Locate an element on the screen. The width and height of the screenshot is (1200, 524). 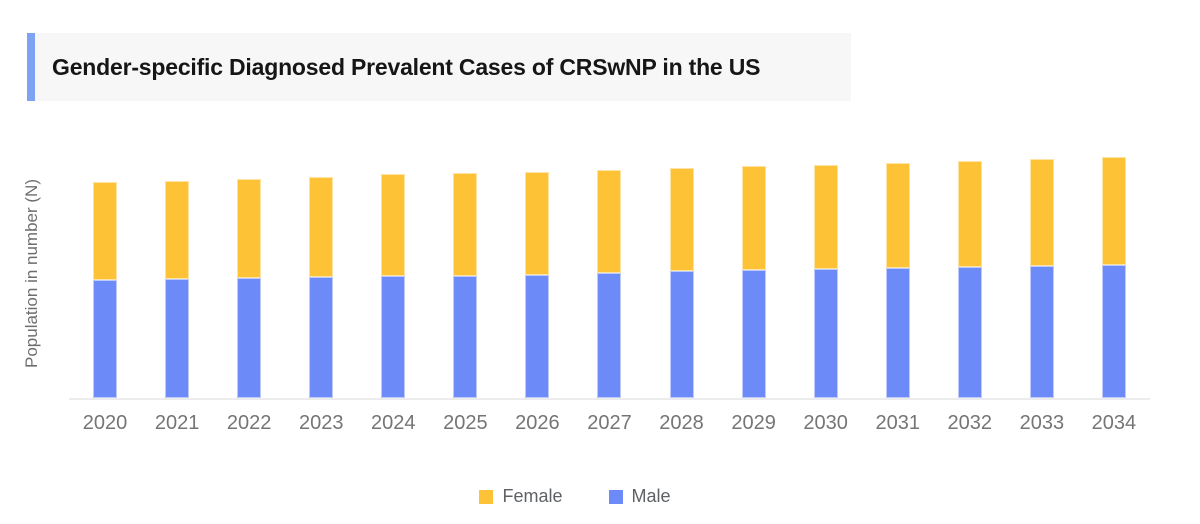
bar-slot-2027 is located at coordinates (609, 274).